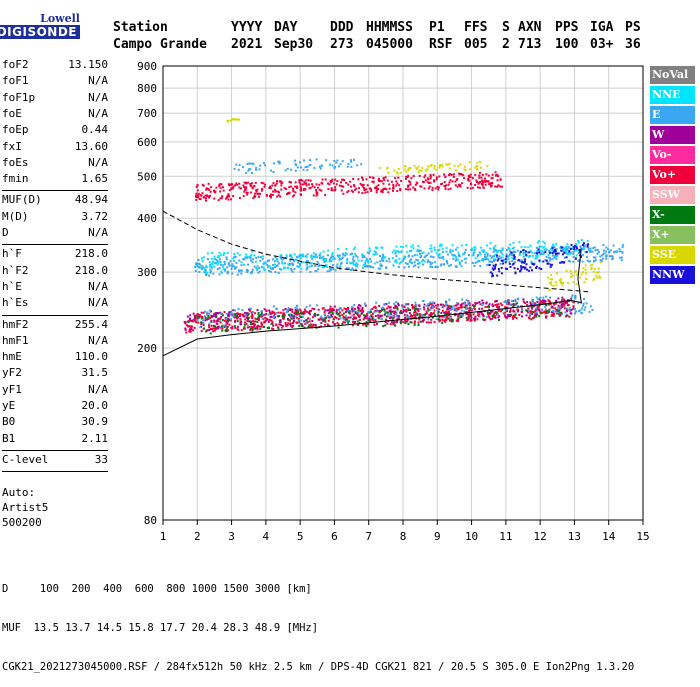  I want to click on param-separator, so click(55, 450).